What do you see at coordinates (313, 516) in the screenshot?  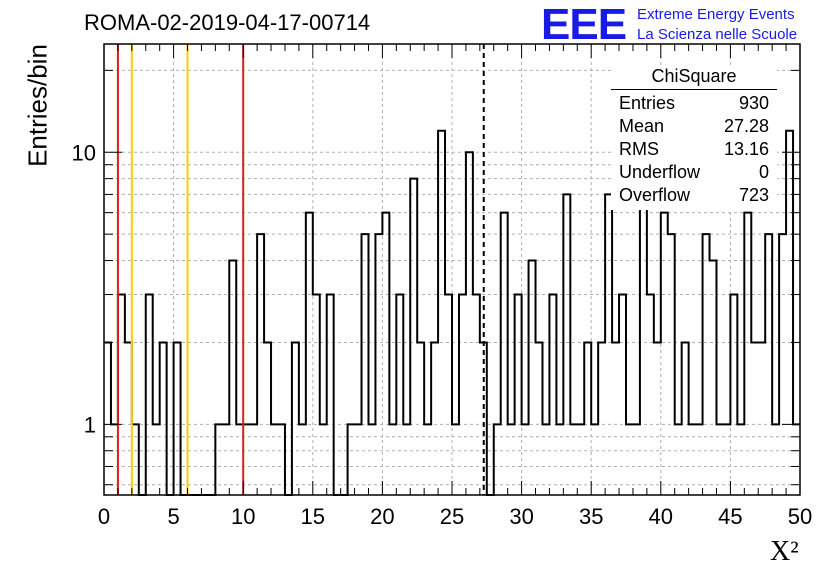 I see `x-tick-label: 15` at bounding box center [313, 516].